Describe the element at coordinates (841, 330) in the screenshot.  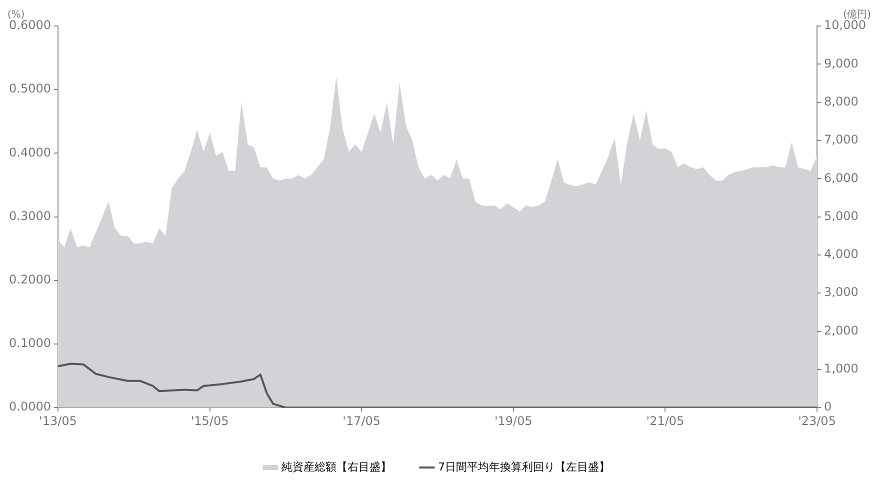
I see `y2-tick-label: 2,000` at that location.